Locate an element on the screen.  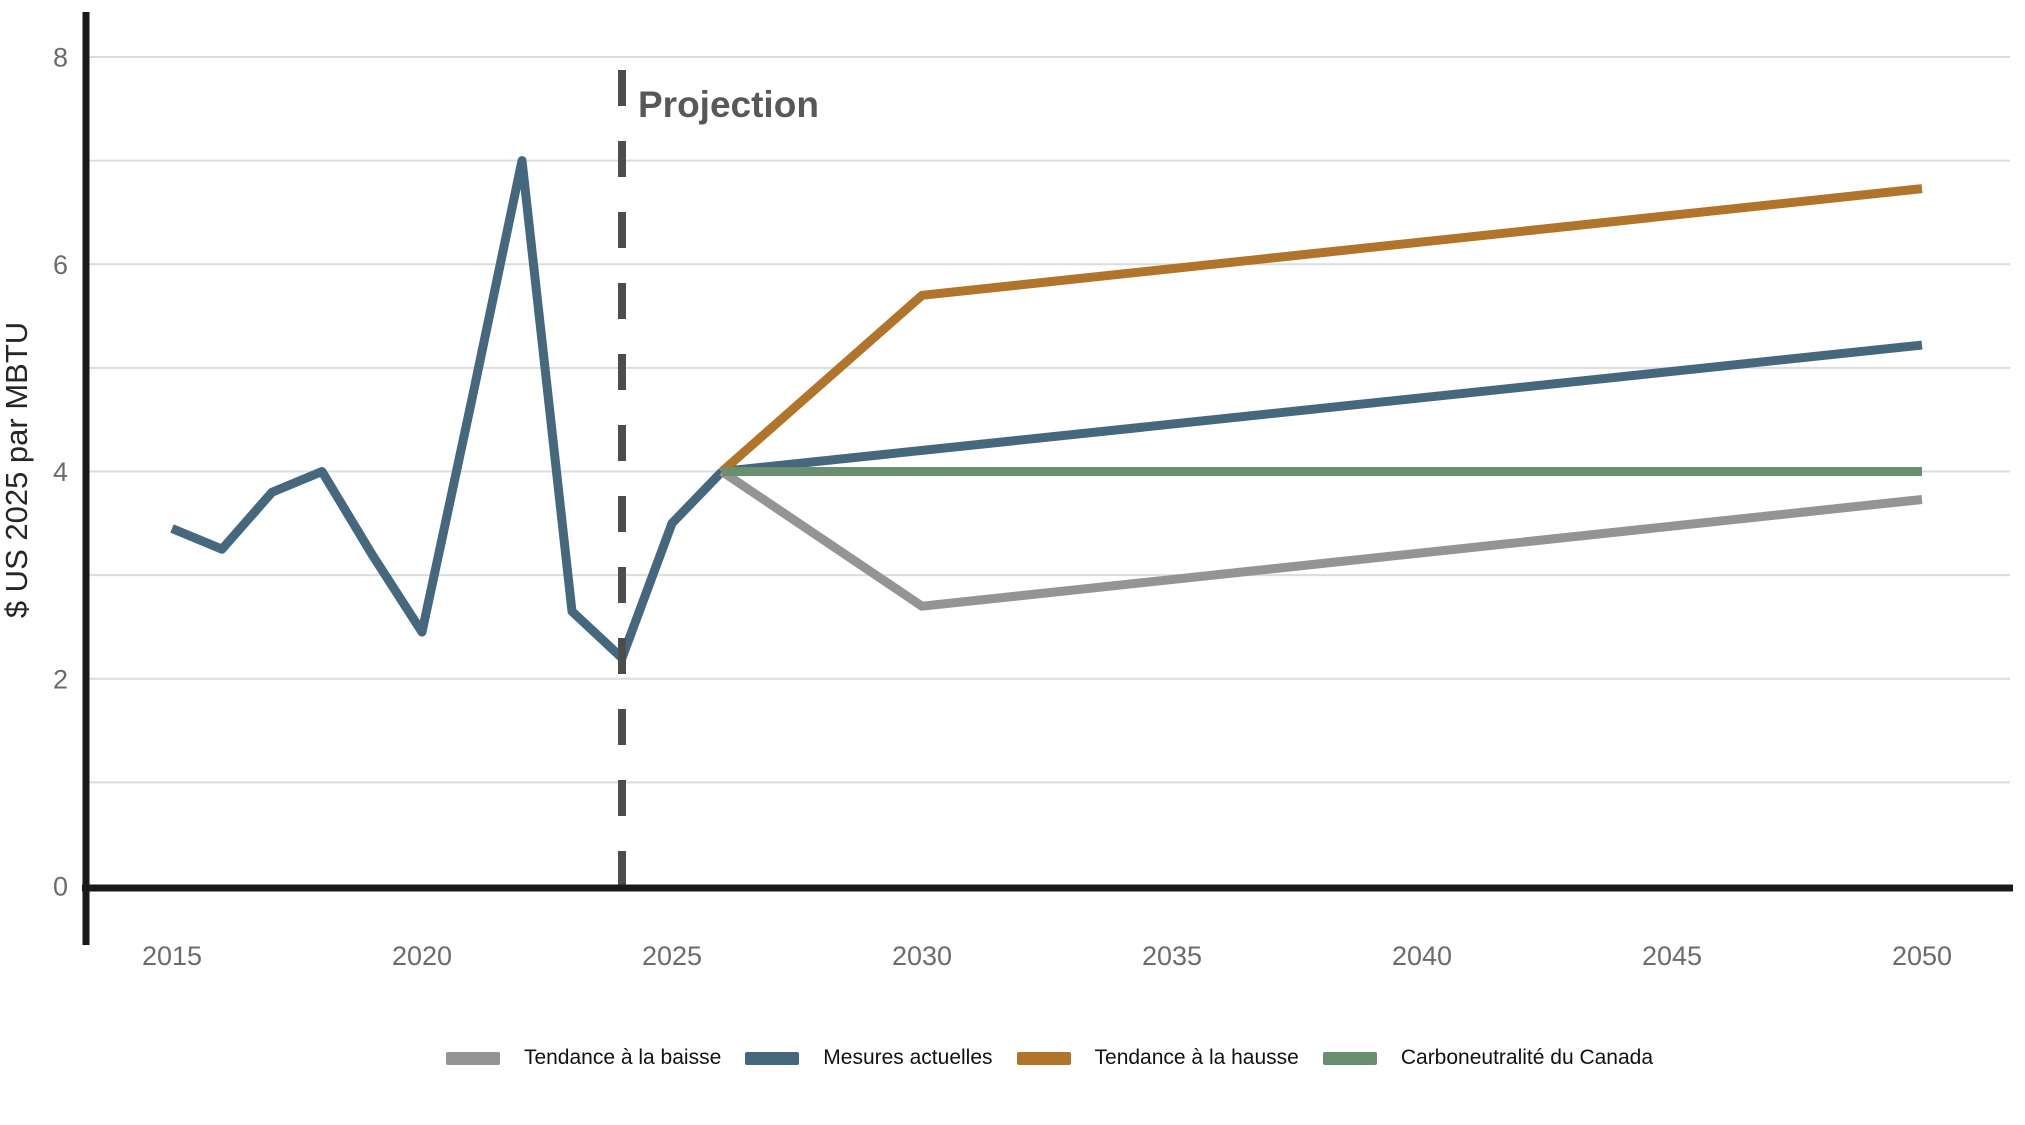
legend-item-3: Tendance à la hausse is located at coordinates (1157, 1058).